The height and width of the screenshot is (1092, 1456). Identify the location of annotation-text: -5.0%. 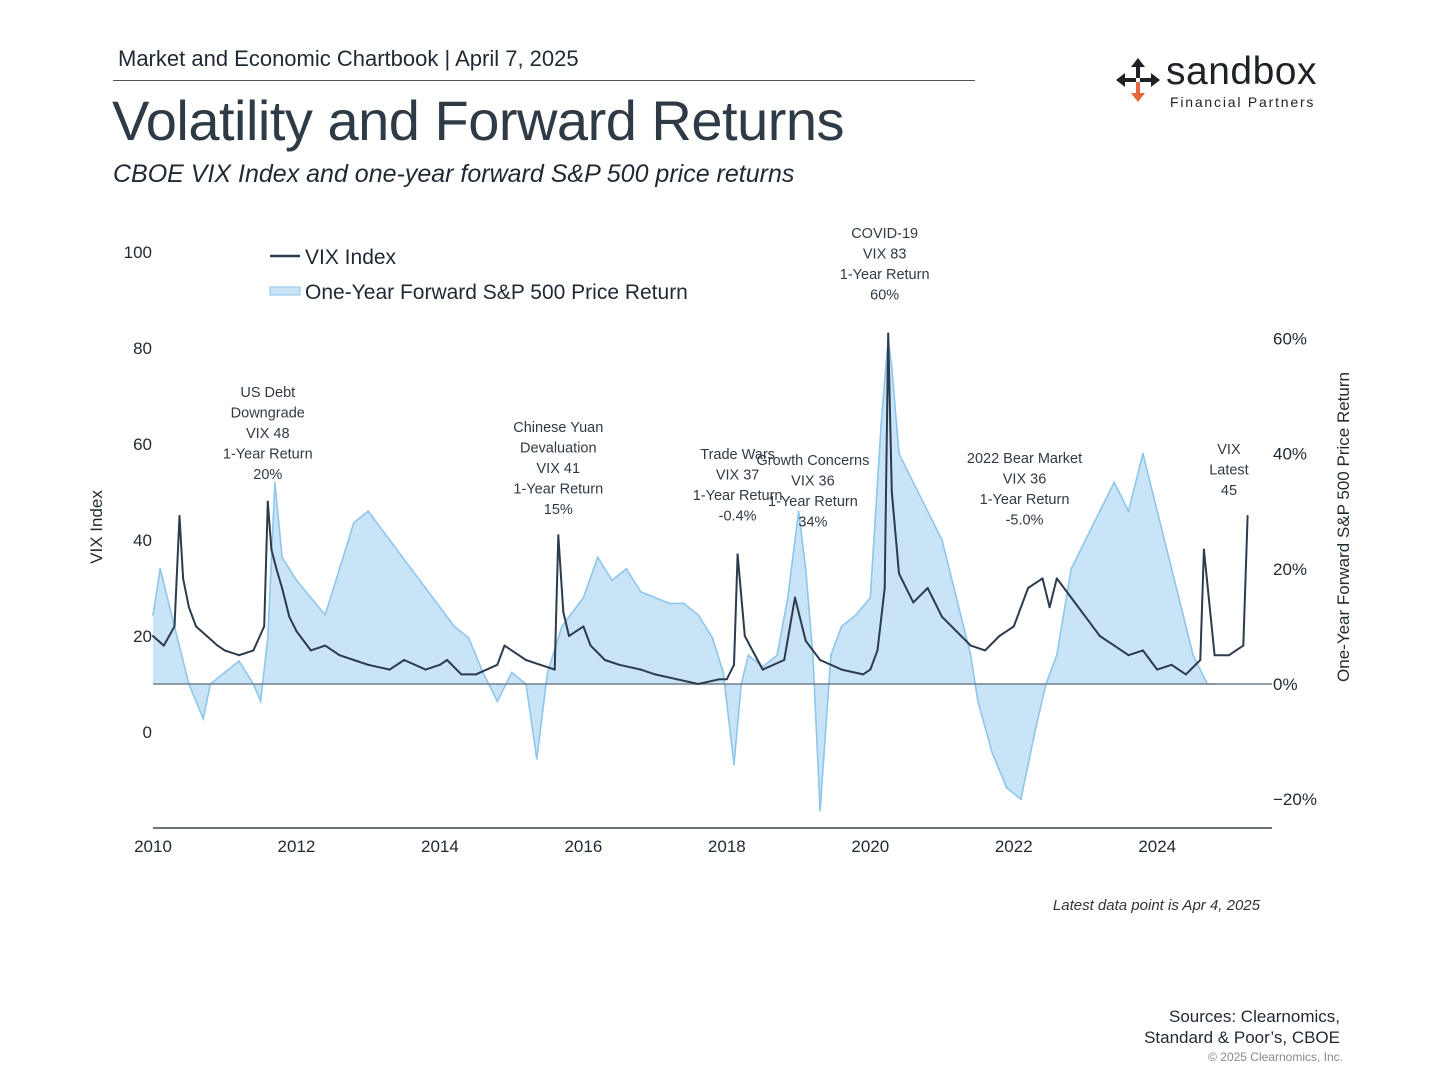
(1025, 521).